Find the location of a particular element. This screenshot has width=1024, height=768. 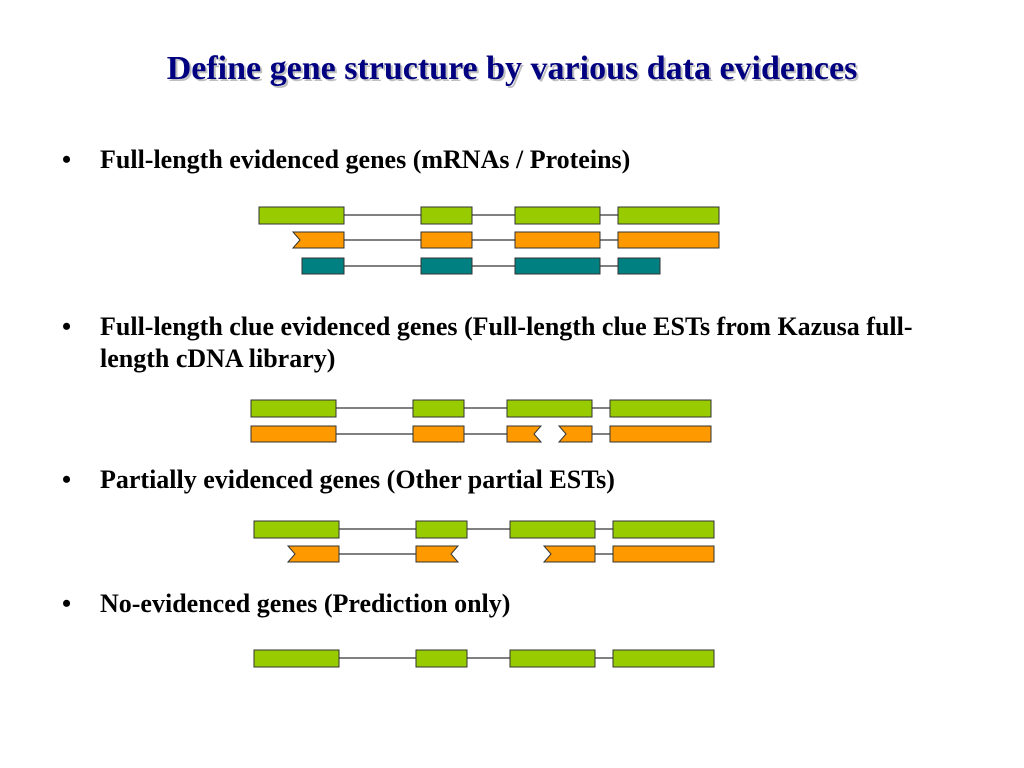

diagram-group-full-length-evidenced is located at coordinates (489, 240).